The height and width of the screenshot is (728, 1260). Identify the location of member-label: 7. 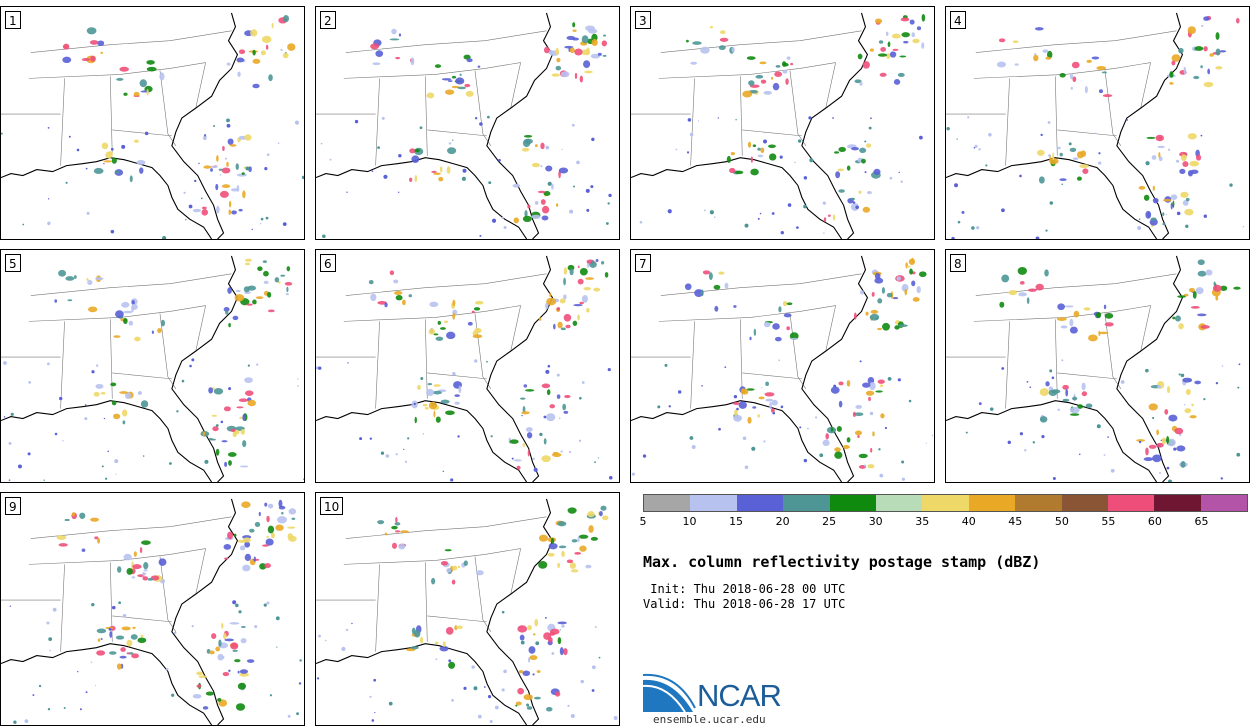
(643, 263).